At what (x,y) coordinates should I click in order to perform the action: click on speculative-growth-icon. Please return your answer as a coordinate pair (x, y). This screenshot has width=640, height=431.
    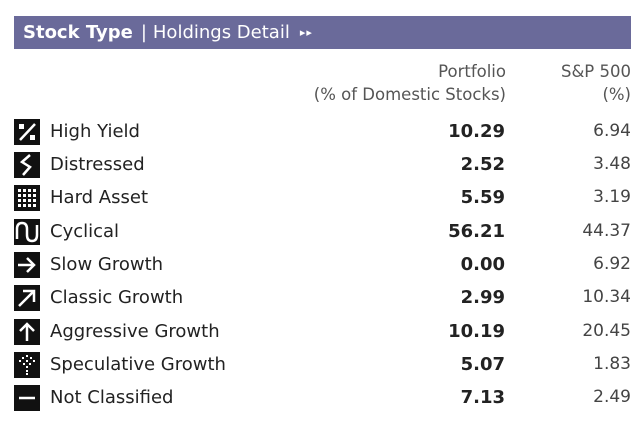
    Looking at the image, I should click on (27, 365).